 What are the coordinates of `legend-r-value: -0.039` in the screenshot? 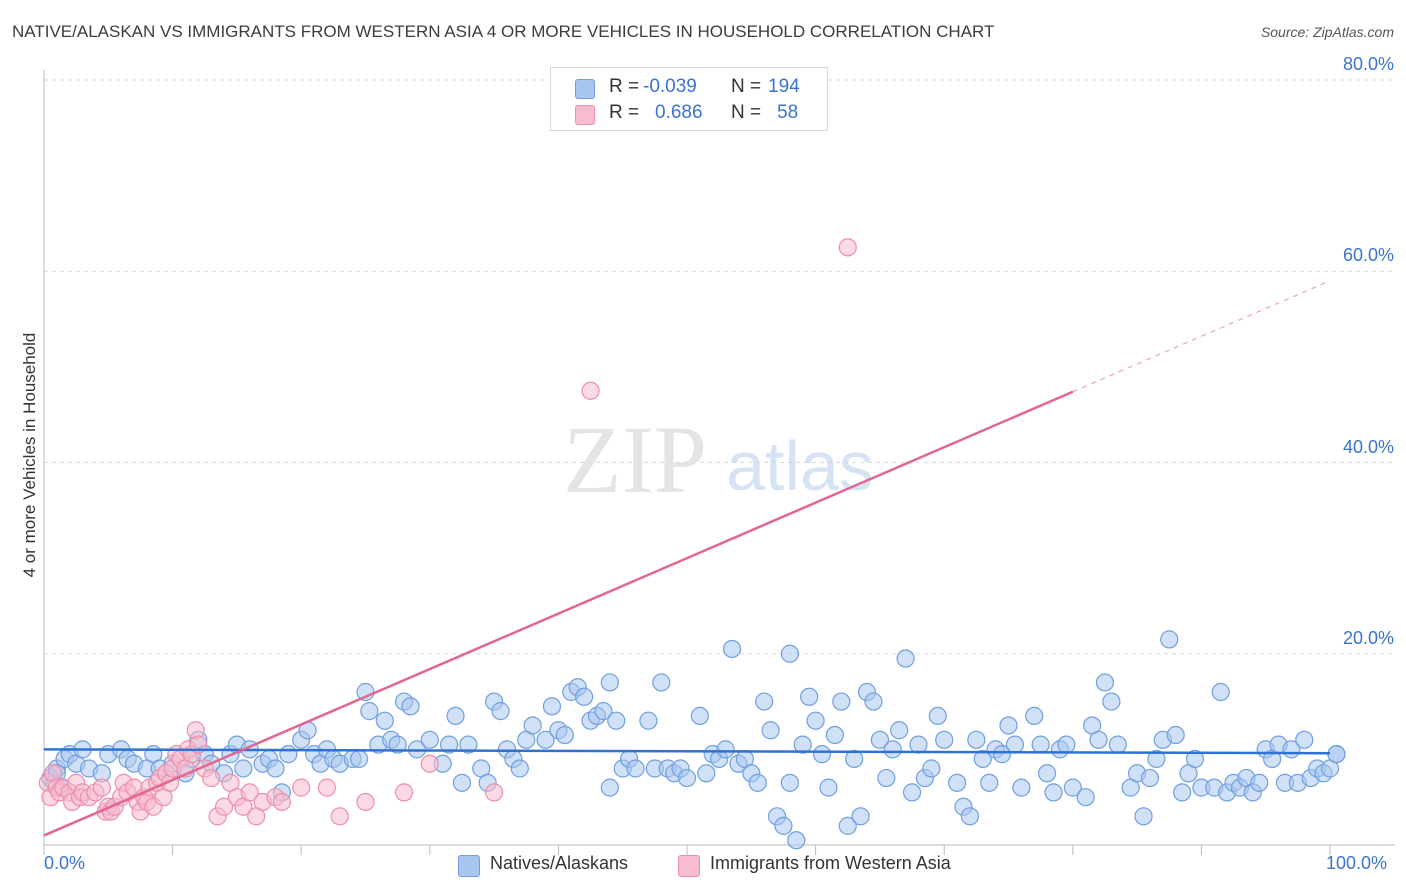 It's located at (670, 86).